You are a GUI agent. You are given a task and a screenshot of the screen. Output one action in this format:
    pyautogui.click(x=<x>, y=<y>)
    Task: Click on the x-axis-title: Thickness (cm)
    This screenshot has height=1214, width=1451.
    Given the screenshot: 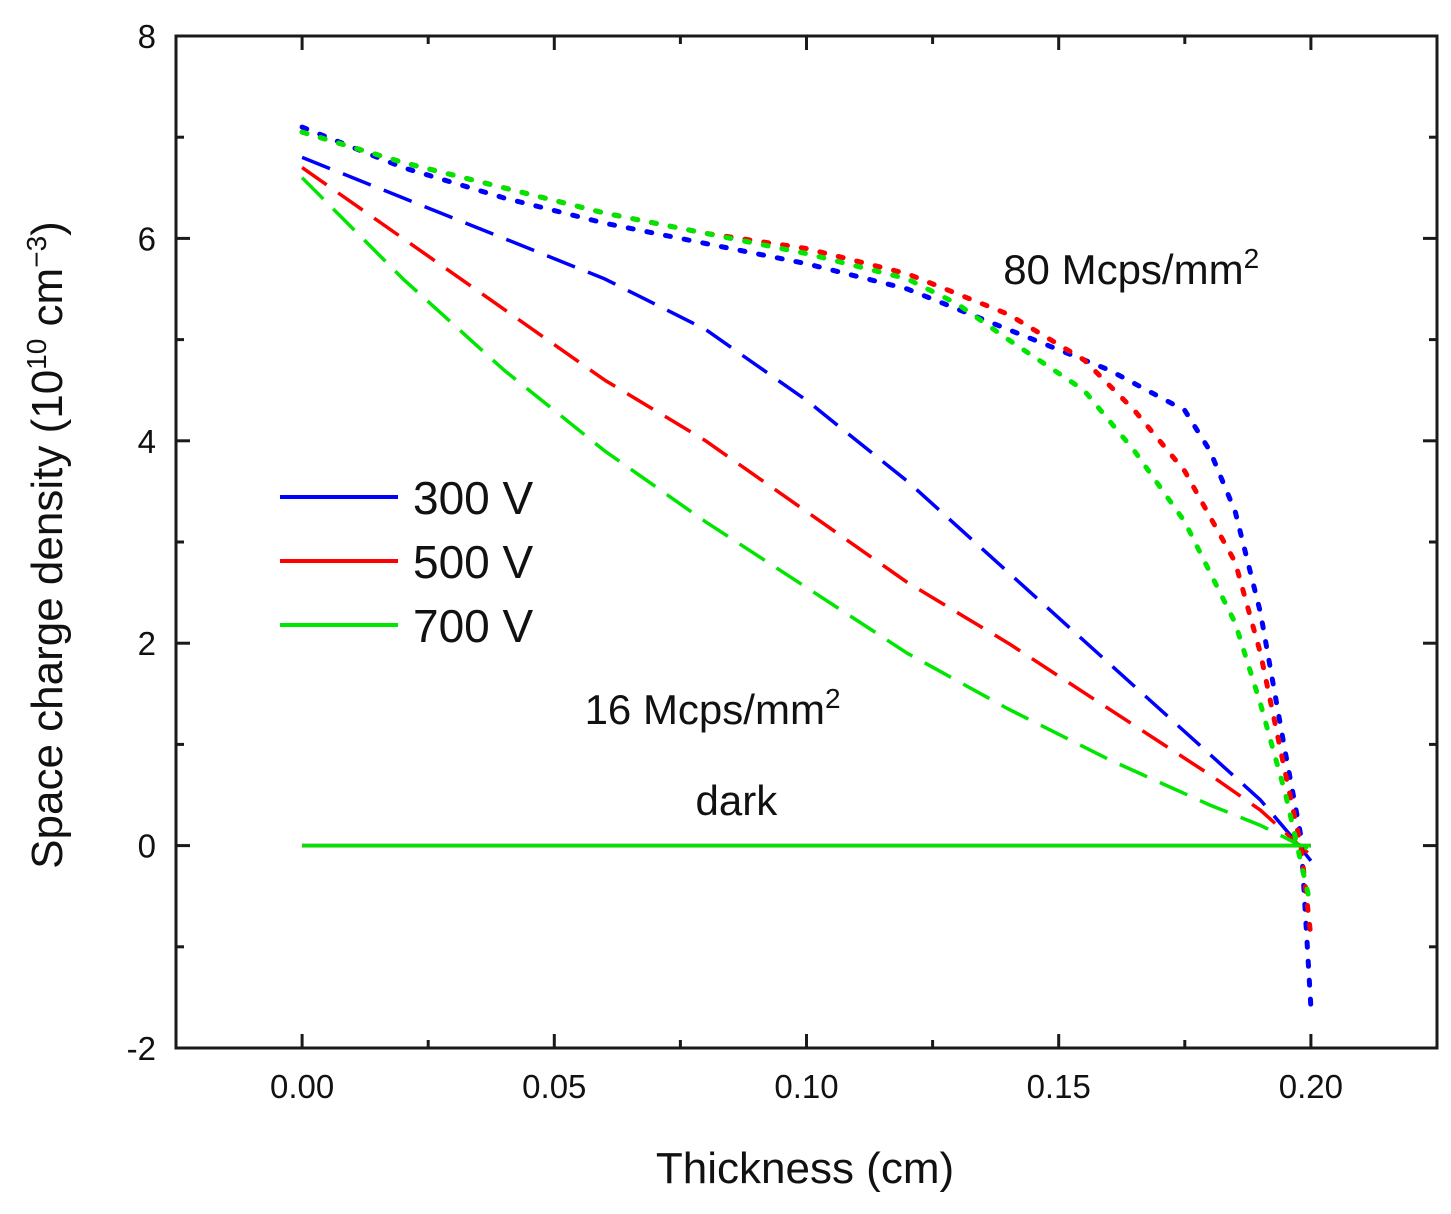 What is the action you would take?
    pyautogui.click(x=805, y=1168)
    